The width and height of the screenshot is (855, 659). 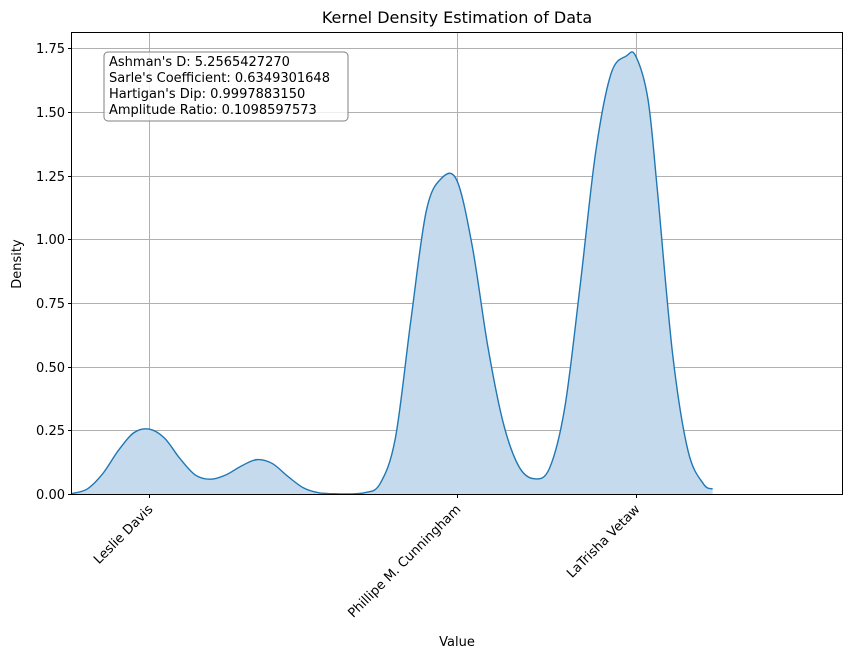 What do you see at coordinates (457, 17) in the screenshot?
I see `chart-title: Kernel Density Estimation of Data` at bounding box center [457, 17].